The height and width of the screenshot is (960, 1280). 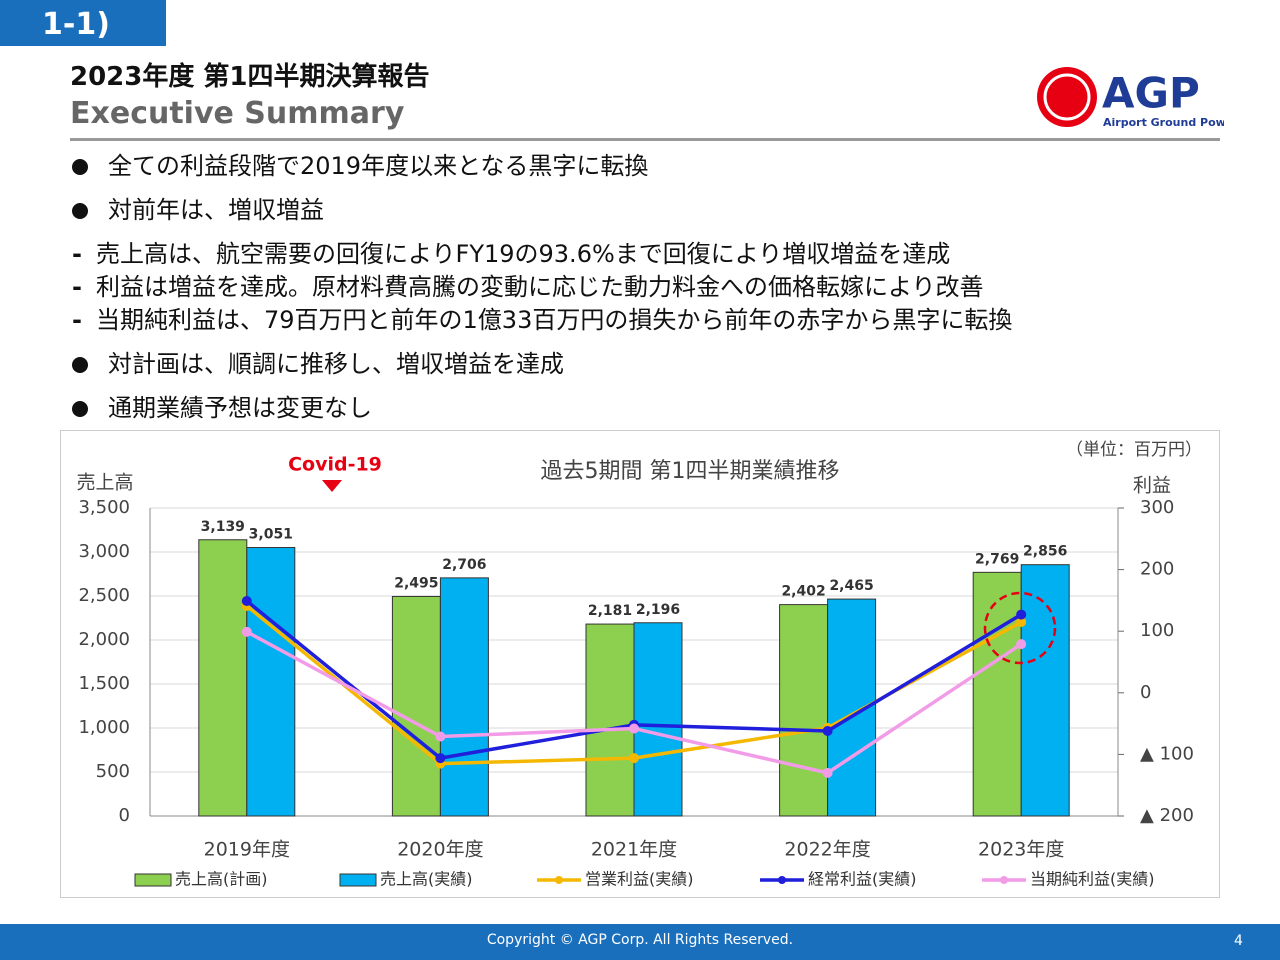 What do you see at coordinates (862, 879) in the screenshot?
I see `legend-label: 経常利益(実績)` at bounding box center [862, 879].